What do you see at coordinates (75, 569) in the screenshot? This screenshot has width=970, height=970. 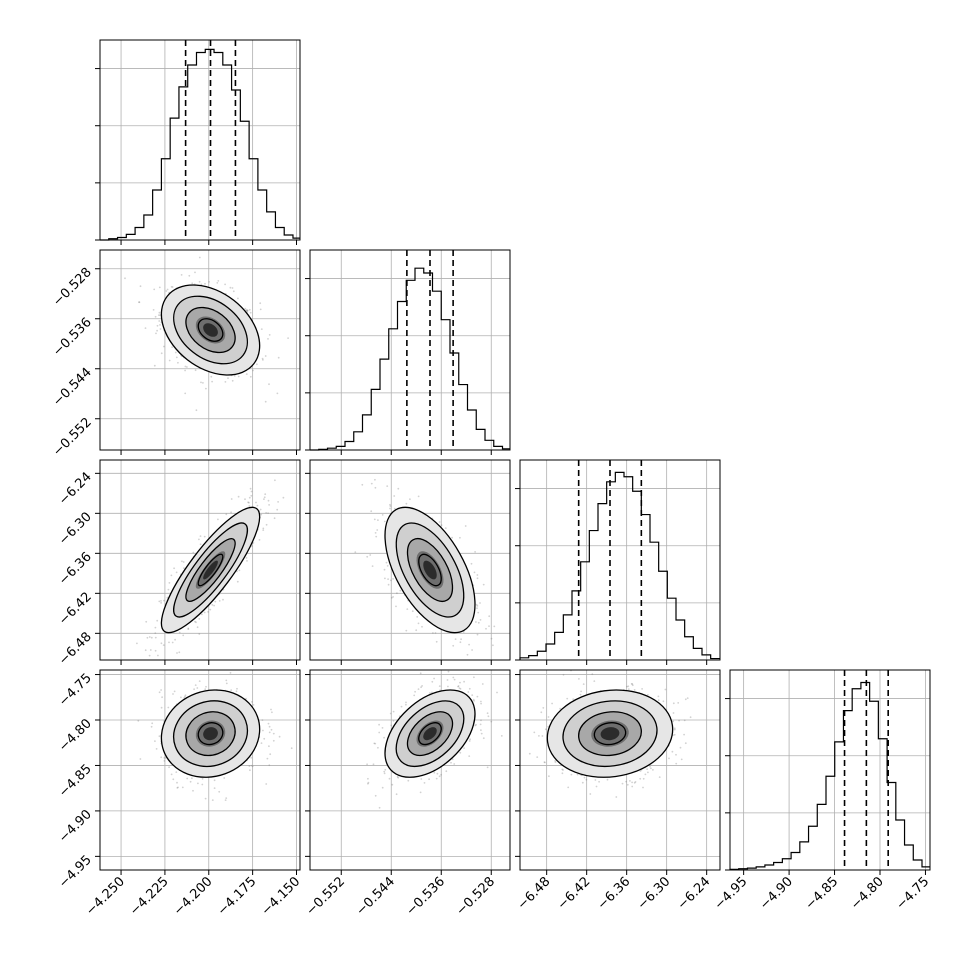 I see `y-tick-label: −6.36` at bounding box center [75, 569].